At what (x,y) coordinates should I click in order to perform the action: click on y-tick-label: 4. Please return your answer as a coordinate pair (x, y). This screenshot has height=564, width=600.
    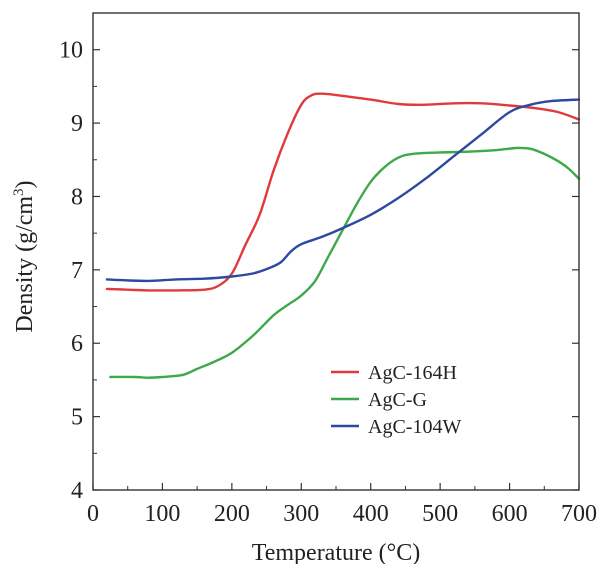
    Looking at the image, I should click on (77, 491).